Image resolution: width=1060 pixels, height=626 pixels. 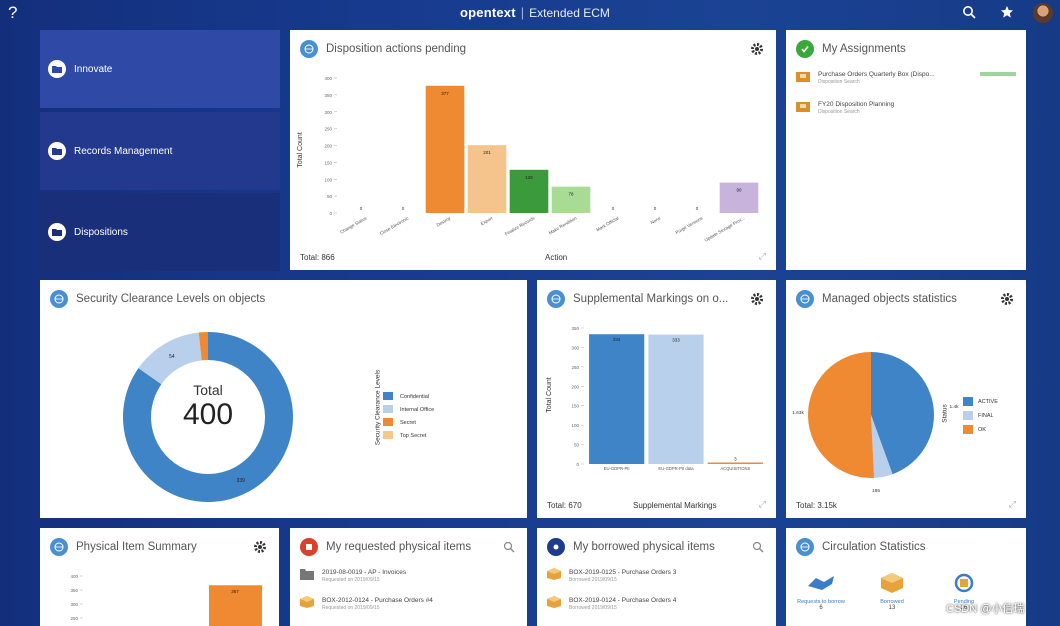 What do you see at coordinates (328, 129) in the screenshot?
I see `y-tick-label: 250` at bounding box center [328, 129].